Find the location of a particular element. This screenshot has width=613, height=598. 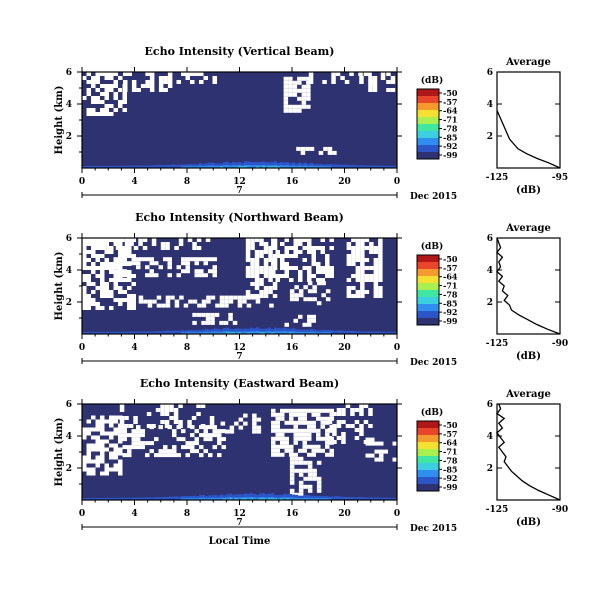

average-x-tick-label: -125 is located at coordinates (497, 510).